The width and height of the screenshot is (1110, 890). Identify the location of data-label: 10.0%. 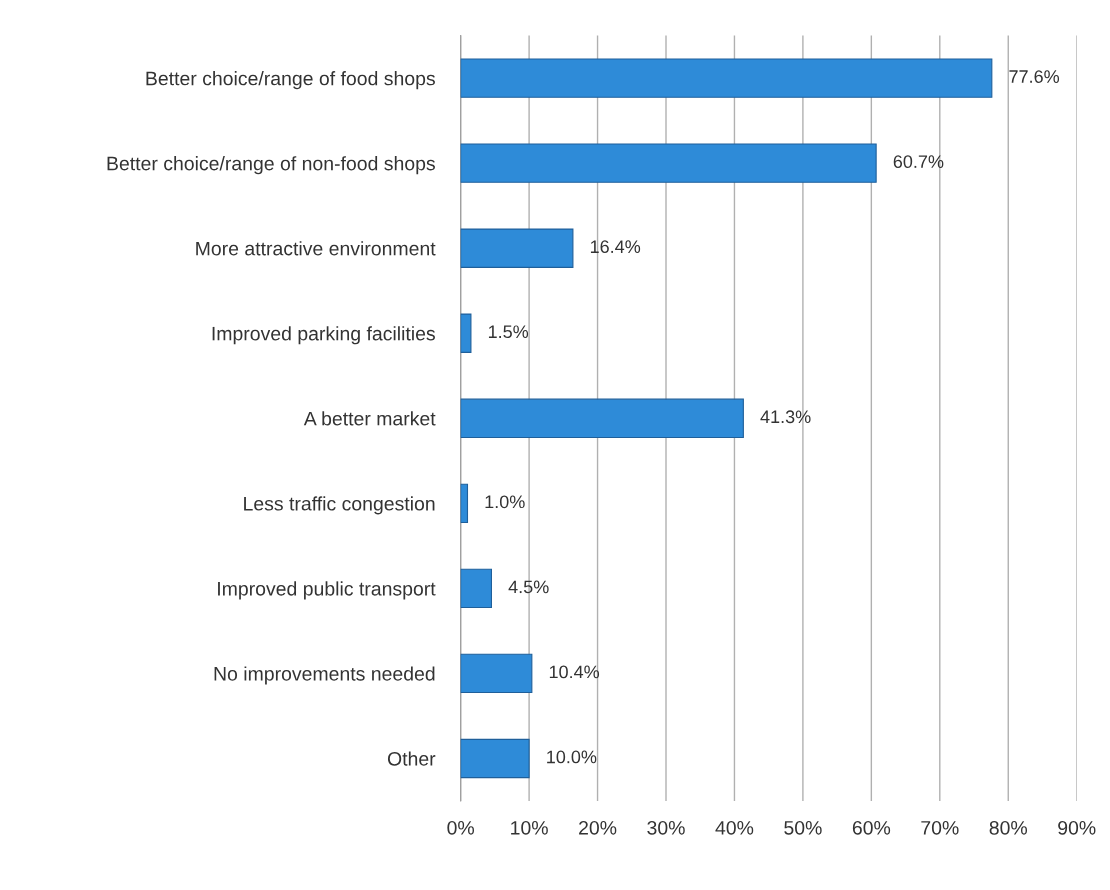
(572, 757).